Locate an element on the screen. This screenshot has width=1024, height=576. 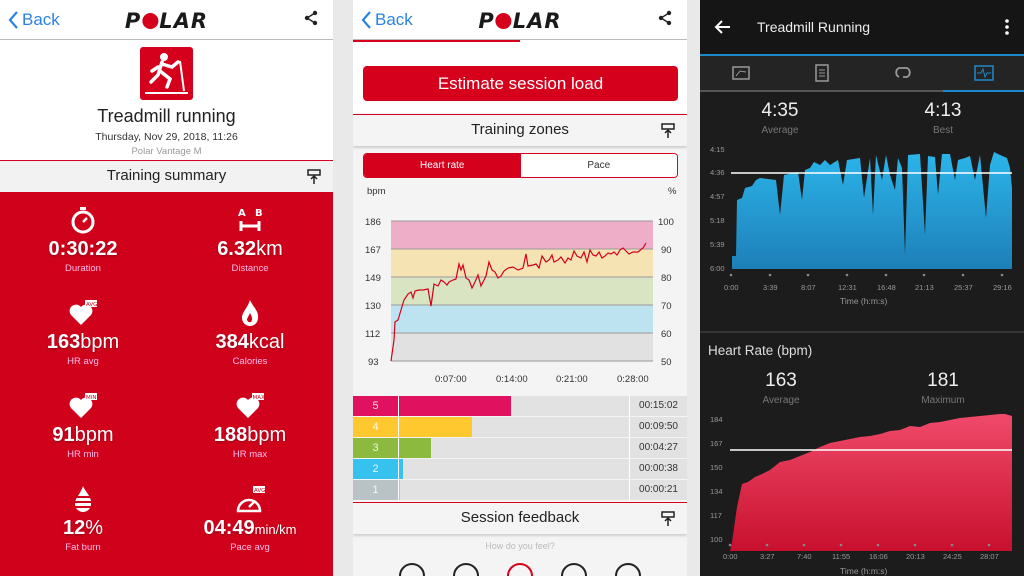
svg-text: 60 is located at coordinates (666, 334).